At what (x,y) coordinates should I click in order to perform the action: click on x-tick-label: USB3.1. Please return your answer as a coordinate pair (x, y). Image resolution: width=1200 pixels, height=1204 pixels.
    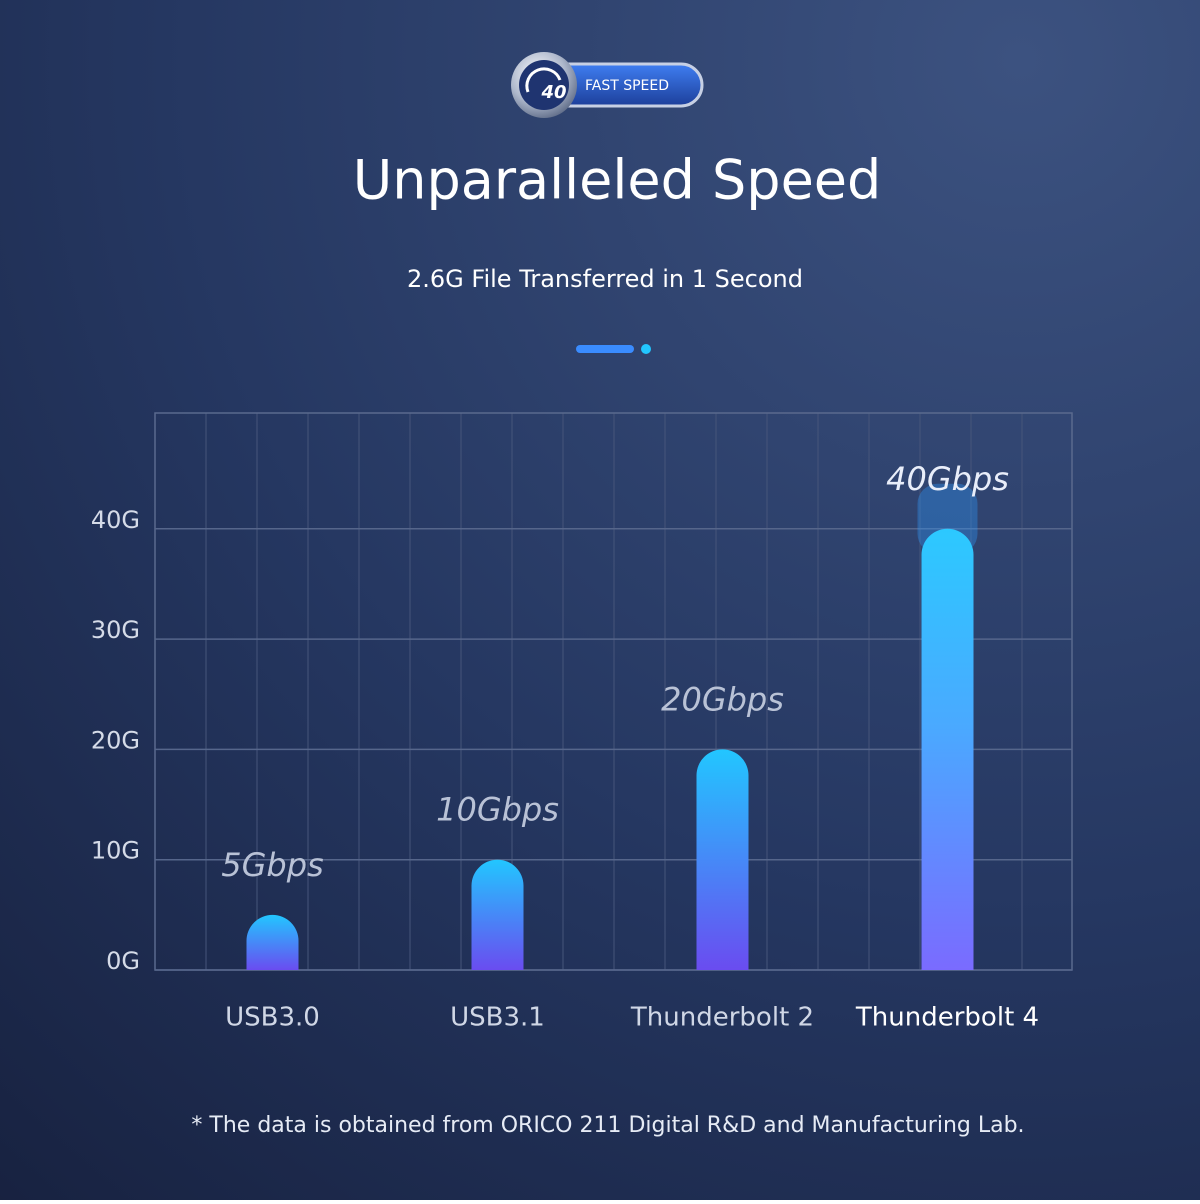
    Looking at the image, I should click on (497, 1018).